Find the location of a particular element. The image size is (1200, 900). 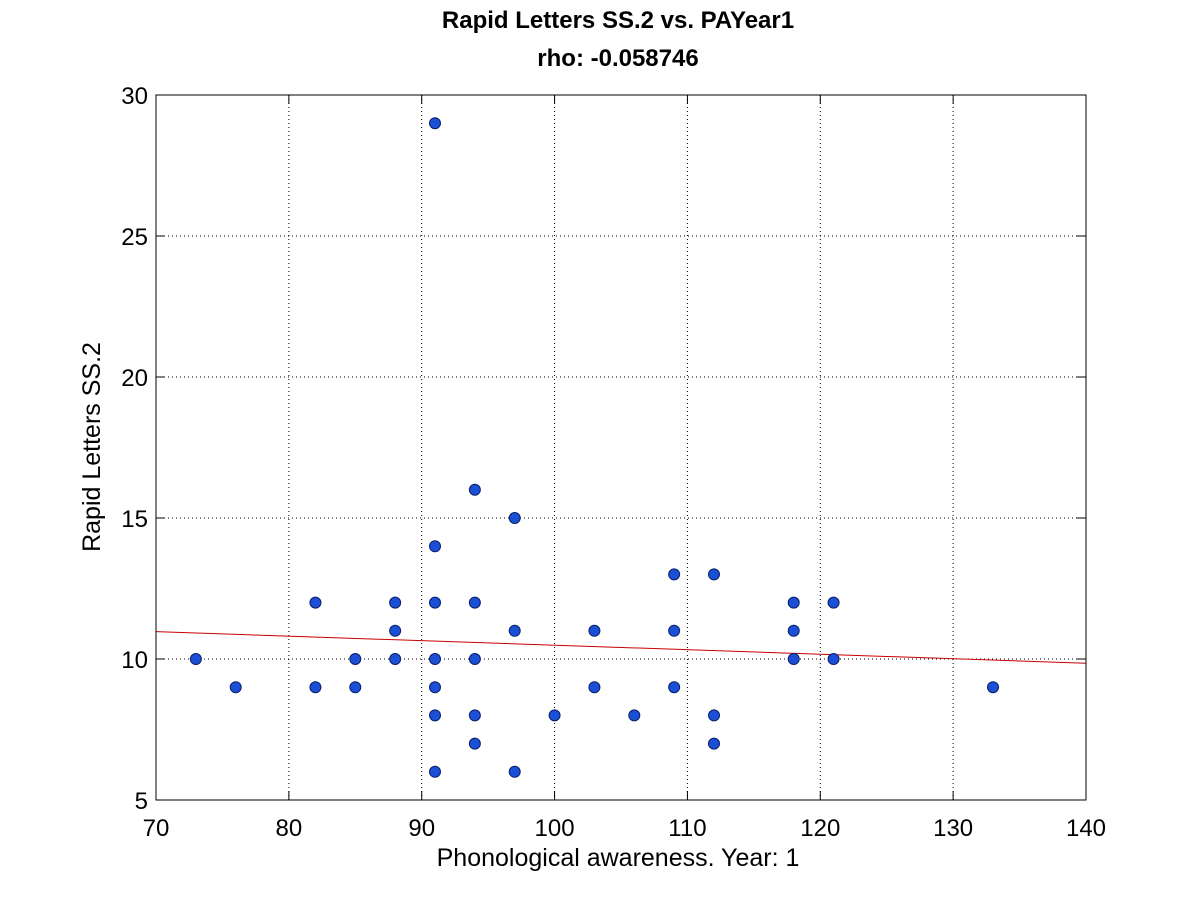

x-tick-label: 110 is located at coordinates (687, 828).